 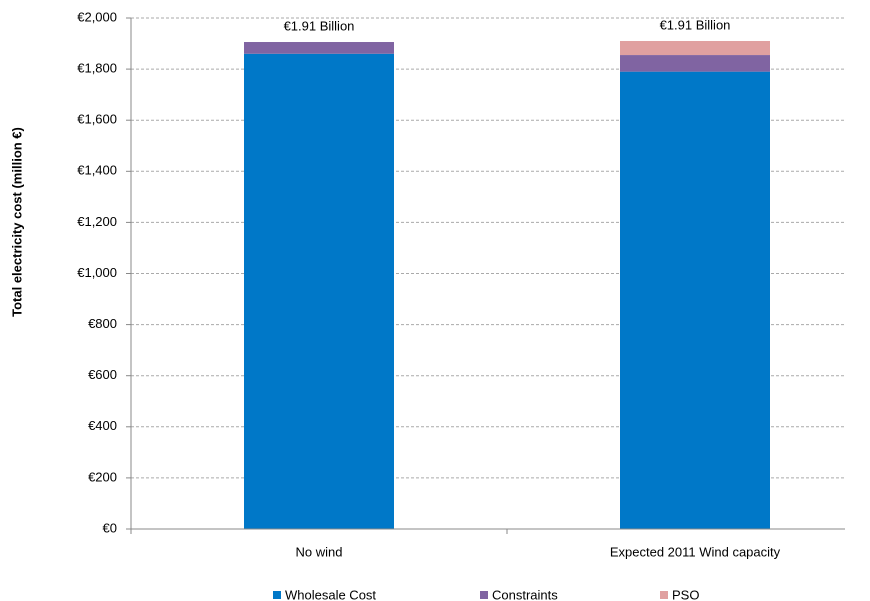 I want to click on y-tick-label: €1,600, so click(x=97, y=119).